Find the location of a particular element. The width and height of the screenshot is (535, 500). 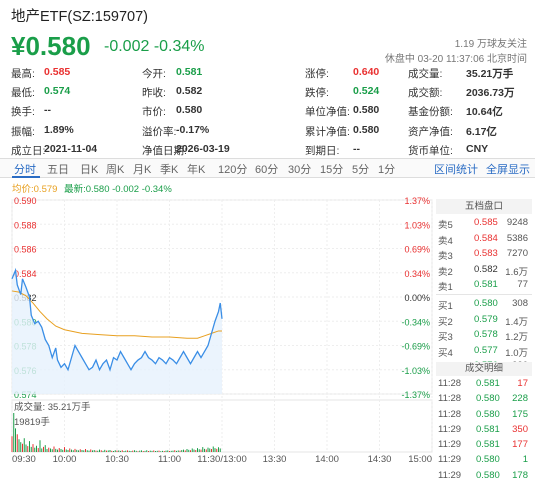

tab-period: 日K is located at coordinates (89, 170).